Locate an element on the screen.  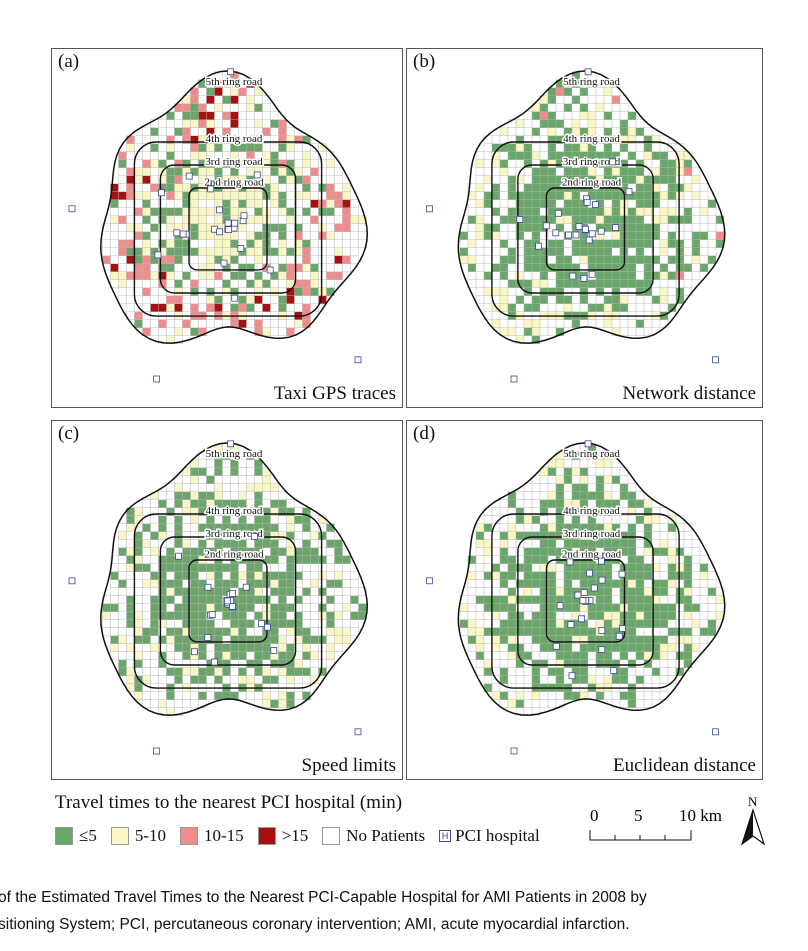
scale-tick-10: 10 km is located at coordinates (700, 815).